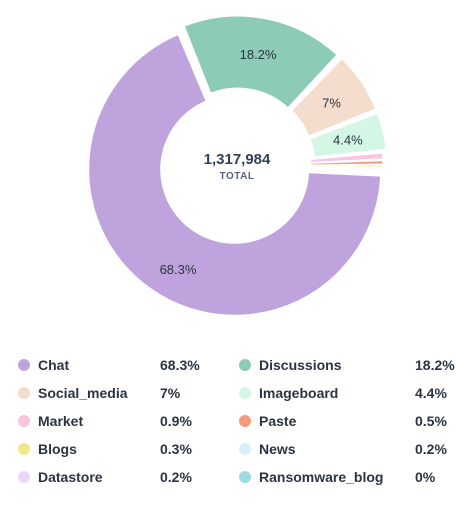 This screenshot has width=474, height=509. What do you see at coordinates (180, 365) in the screenshot?
I see `legend-percent-chat: 68.3%` at bounding box center [180, 365].